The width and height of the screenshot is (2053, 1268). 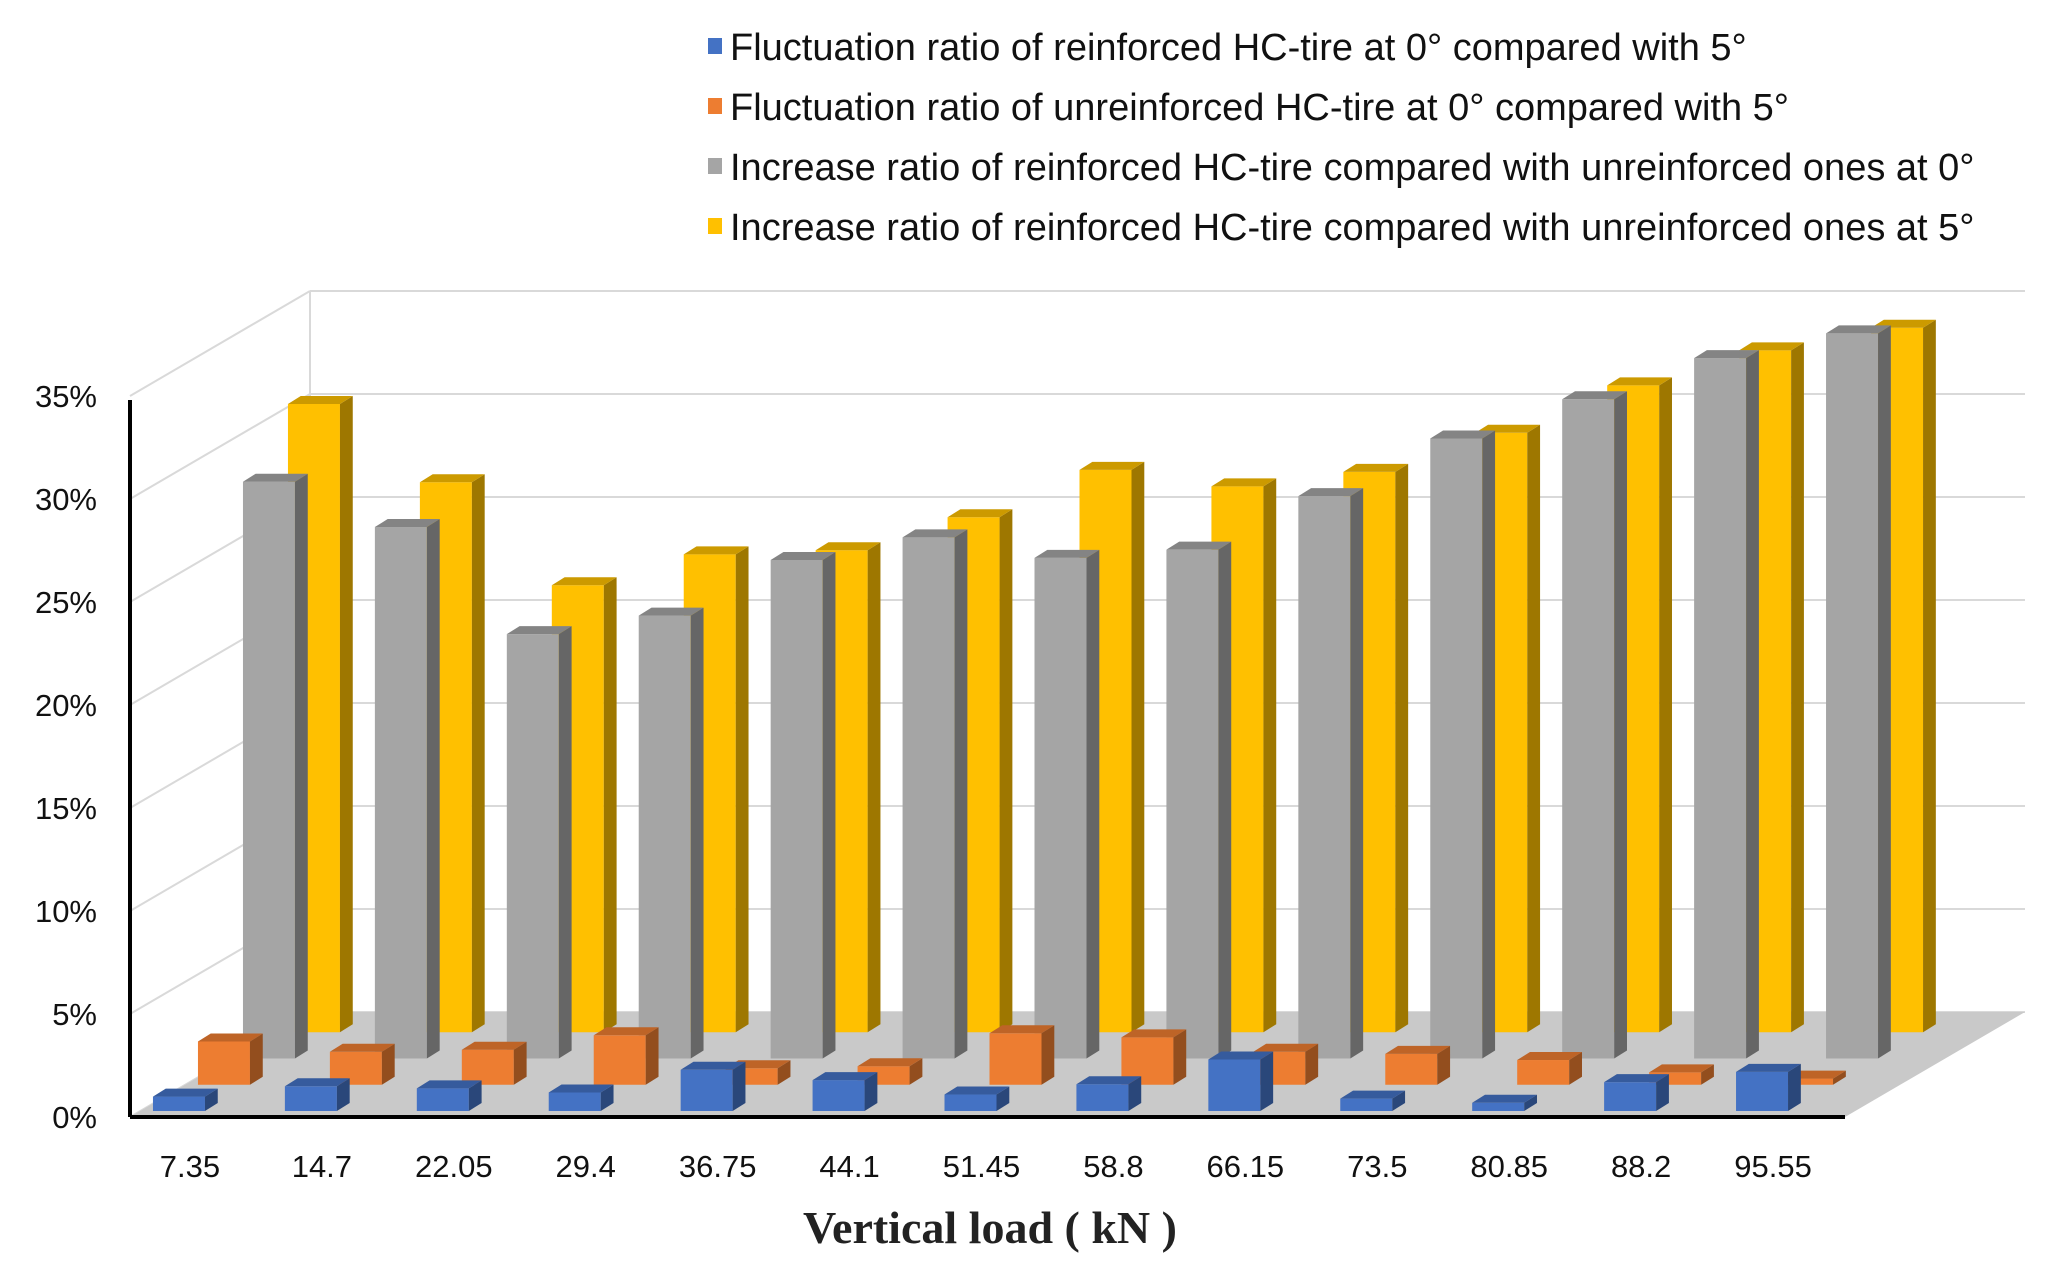 What do you see at coordinates (66, 705) in the screenshot?
I see `y-tick-label: 20%` at bounding box center [66, 705].